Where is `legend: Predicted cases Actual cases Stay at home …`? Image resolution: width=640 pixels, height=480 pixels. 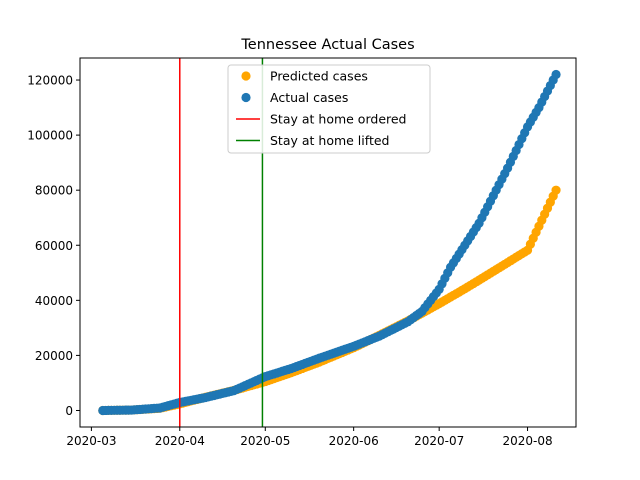
legend: Predicted cases Actual cases Stay at home … is located at coordinates (329, 109).